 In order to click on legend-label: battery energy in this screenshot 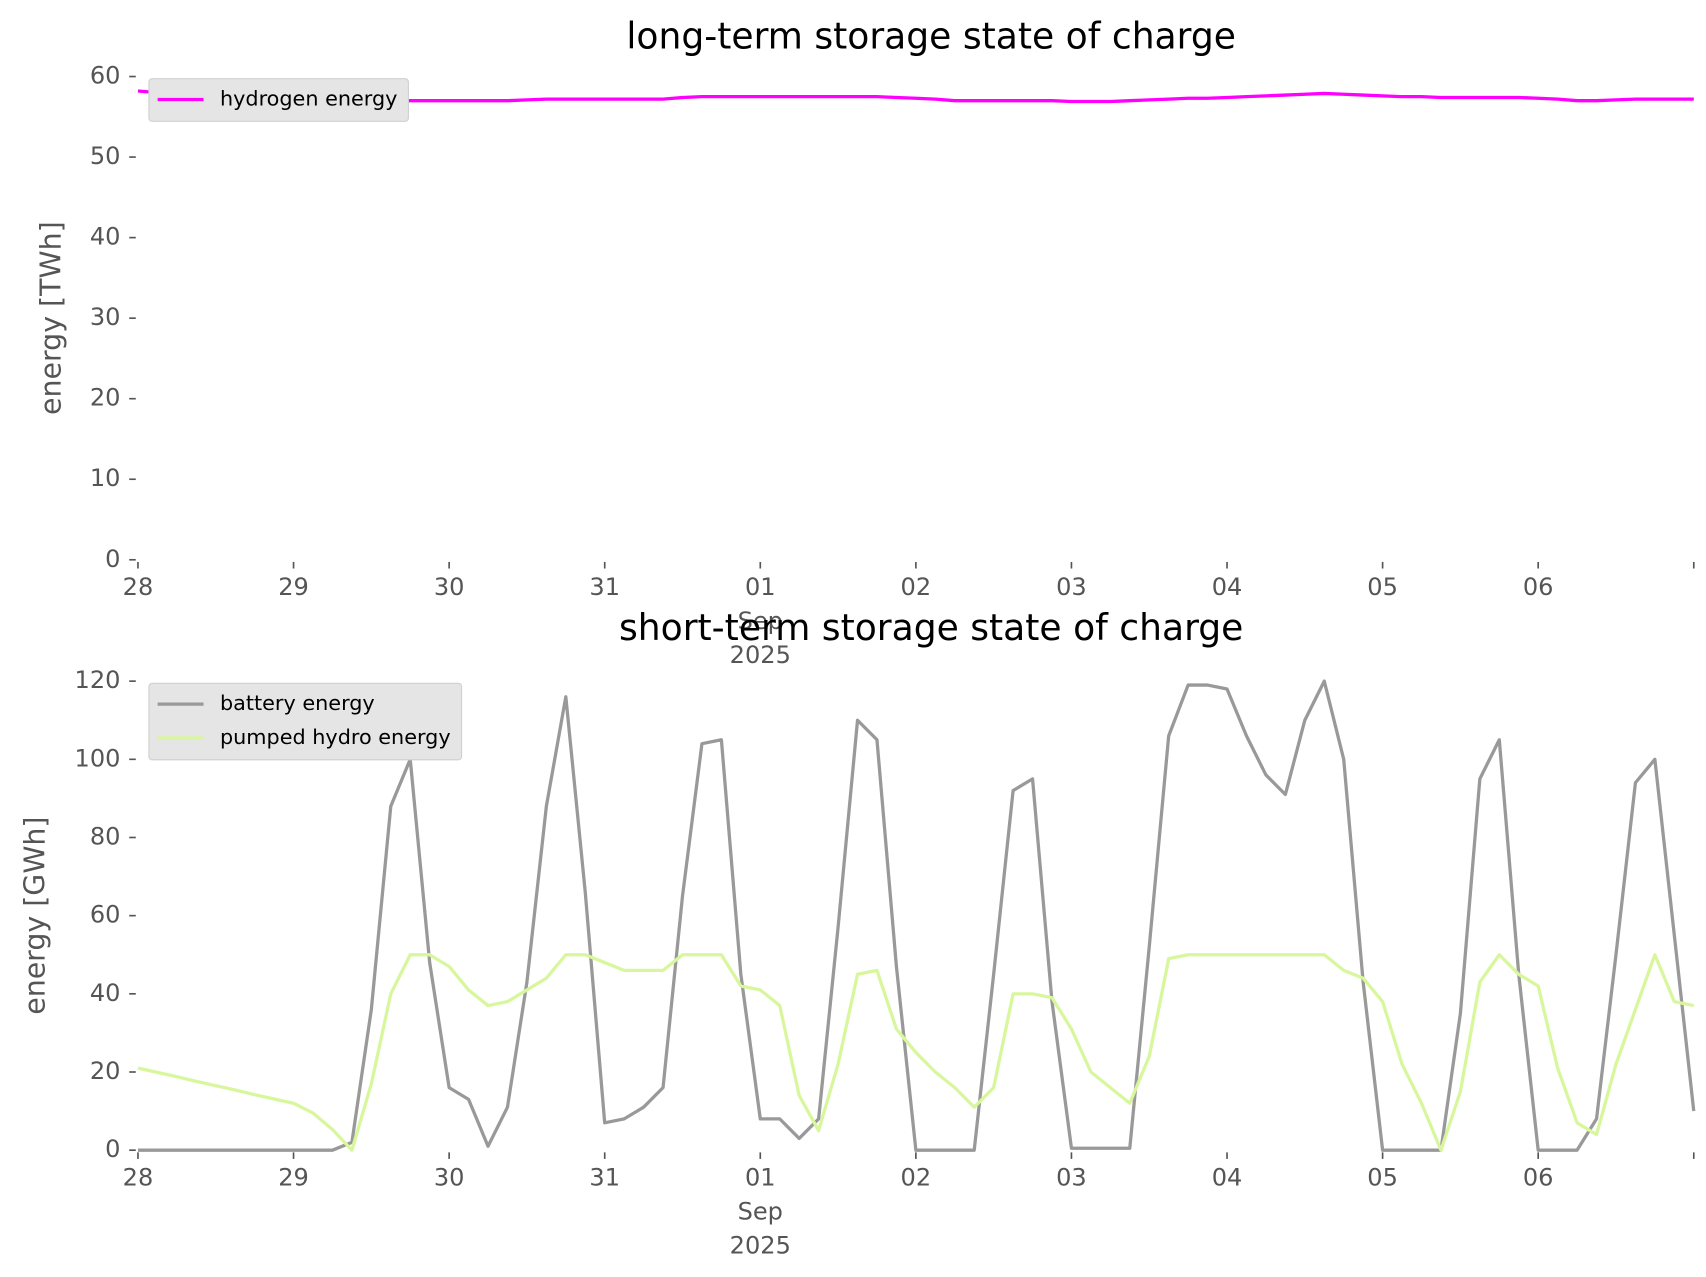, I will do `click(297, 703)`.